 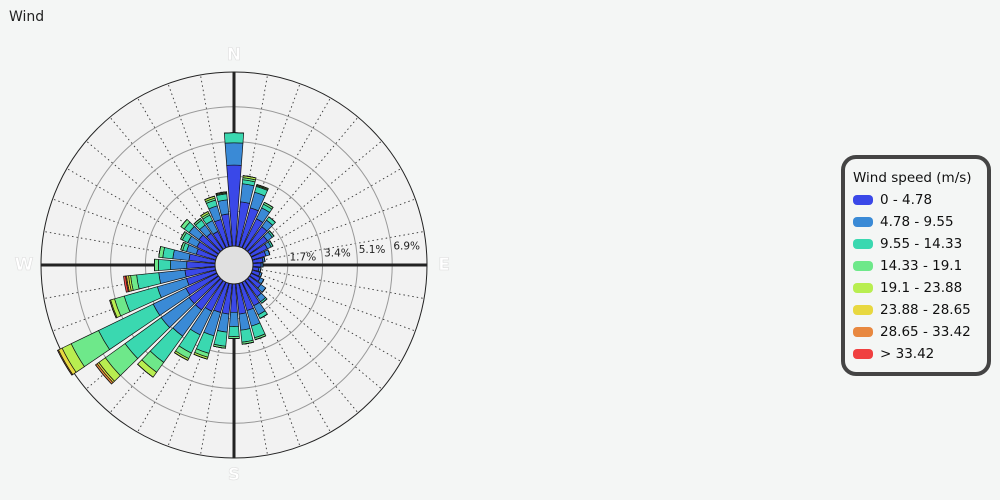 What do you see at coordinates (921, 244) in the screenshot?
I see `legend-label: 9.55 - 14.33` at bounding box center [921, 244].